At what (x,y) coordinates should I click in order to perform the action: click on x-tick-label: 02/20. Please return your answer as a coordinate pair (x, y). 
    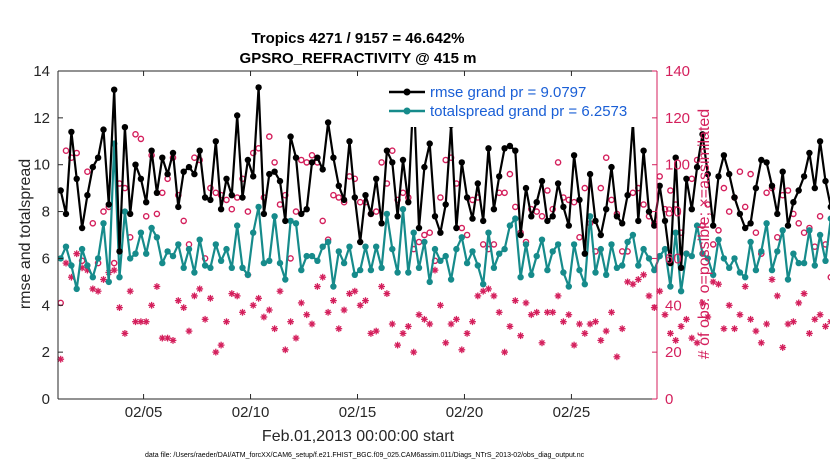
    Looking at the image, I should click on (465, 412).